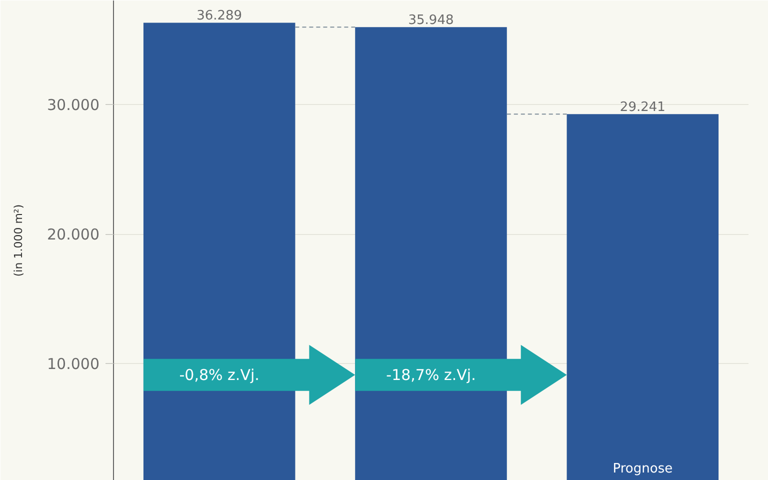  What do you see at coordinates (219, 16) in the screenshot?
I see `data-label: 36.289` at bounding box center [219, 16].